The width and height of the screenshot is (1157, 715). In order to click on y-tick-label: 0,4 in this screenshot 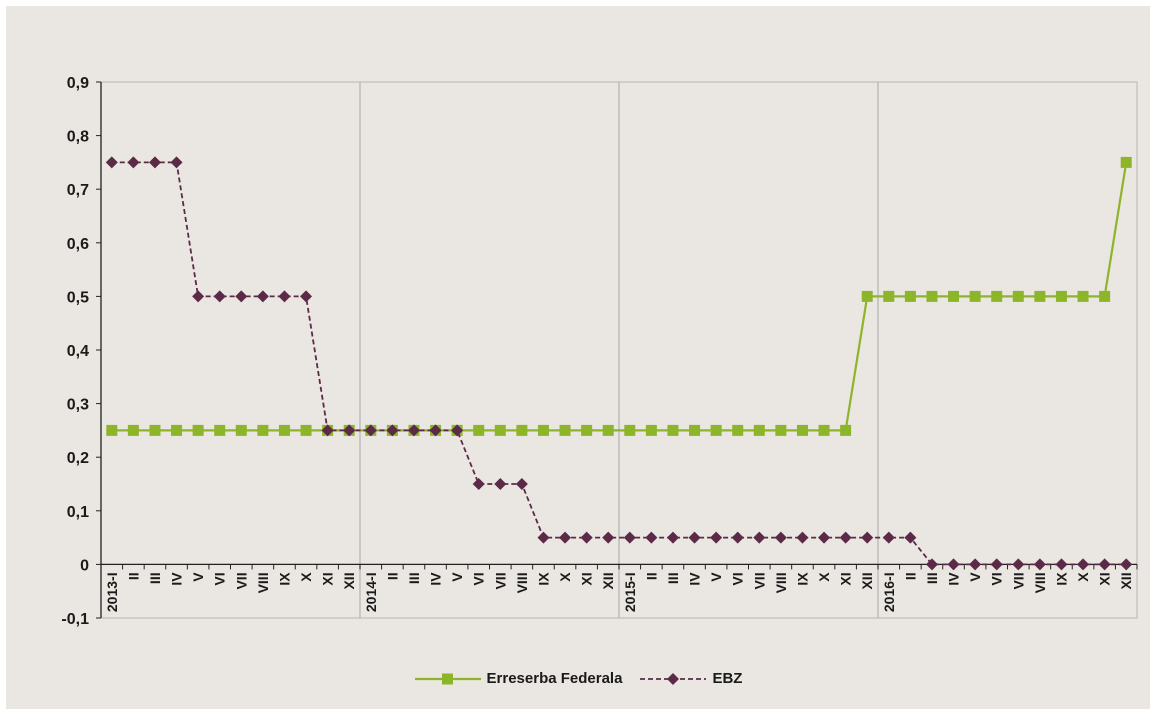, I will do `click(78, 351)`.